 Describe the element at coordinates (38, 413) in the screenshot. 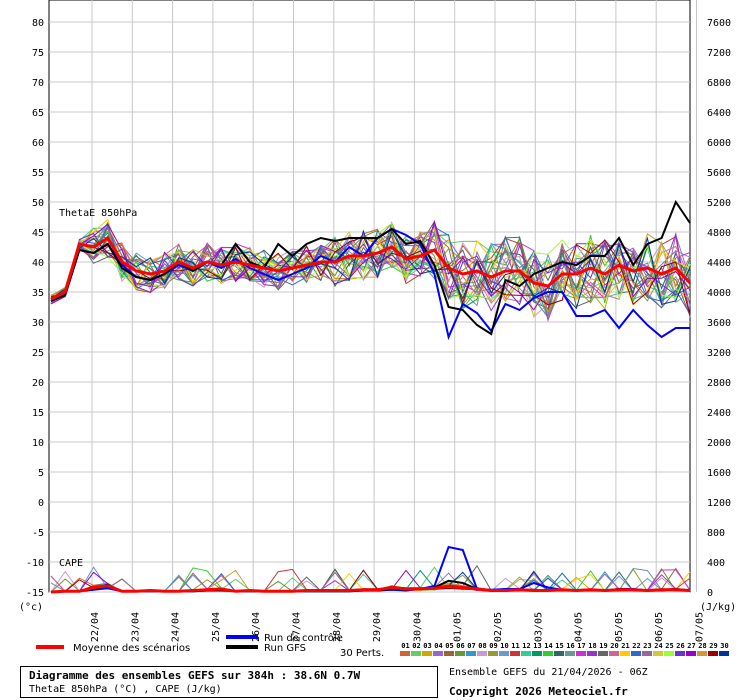

I see `y-left-tick-label: 15` at that location.